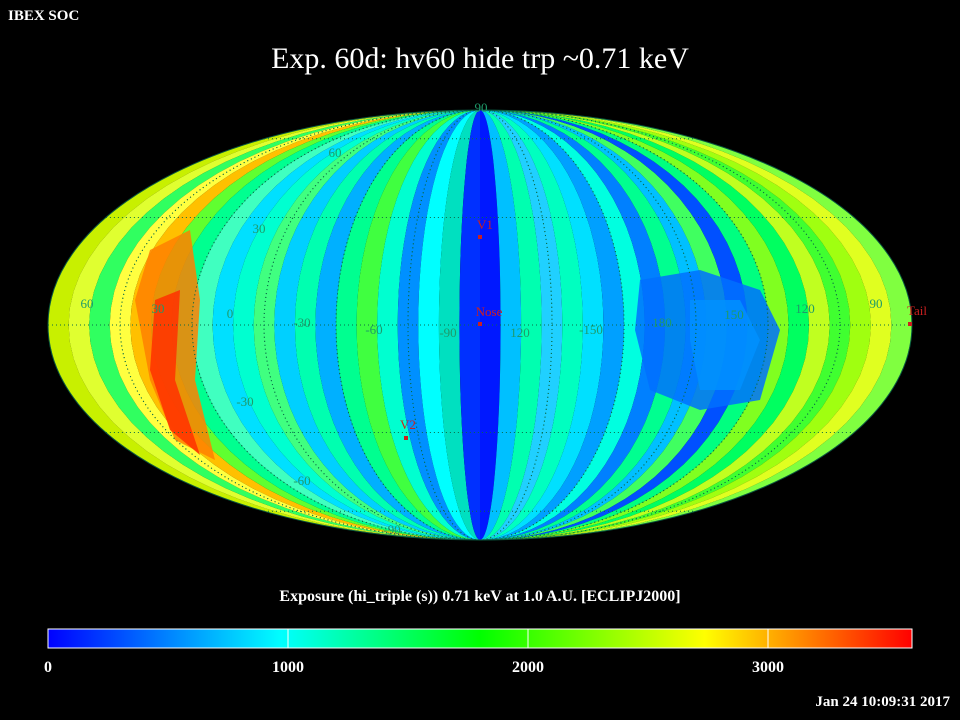 This screenshot has height=720, width=960. Describe the element at coordinates (480, 638) in the screenshot. I see `colorbar` at that location.